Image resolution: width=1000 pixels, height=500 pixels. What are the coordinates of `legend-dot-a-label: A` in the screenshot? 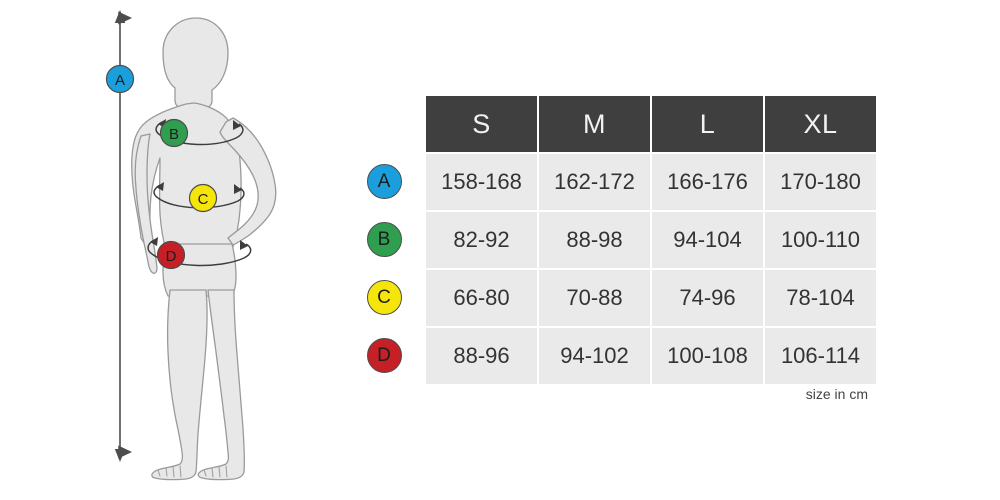 It's located at (384, 181).